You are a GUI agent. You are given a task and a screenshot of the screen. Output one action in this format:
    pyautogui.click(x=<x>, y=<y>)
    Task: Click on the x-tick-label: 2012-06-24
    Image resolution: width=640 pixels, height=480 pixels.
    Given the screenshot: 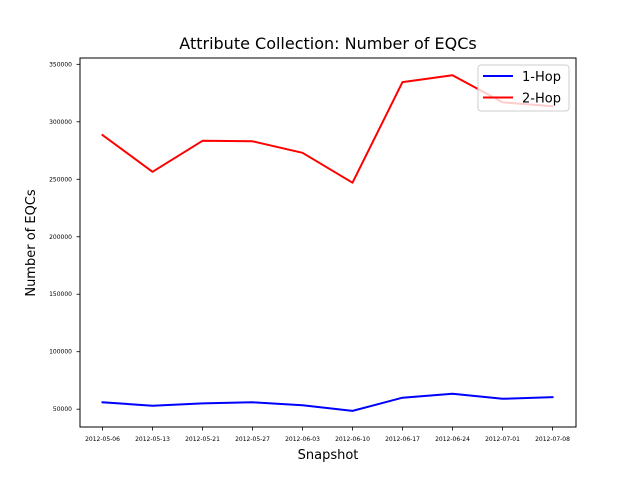 What is the action you would take?
    pyautogui.click(x=452, y=439)
    